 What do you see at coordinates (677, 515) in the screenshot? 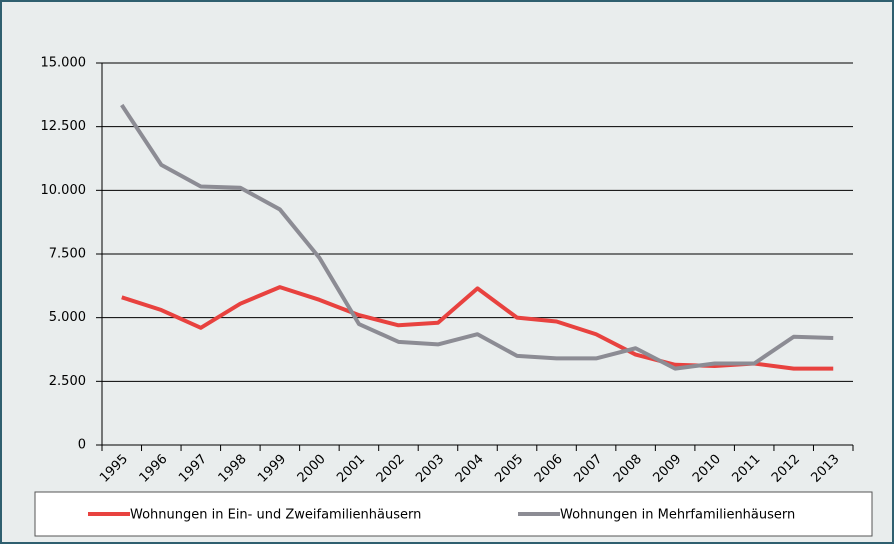
I see `legend-label: Wohnungen in Mehrfamilienhäusern` at bounding box center [677, 515].